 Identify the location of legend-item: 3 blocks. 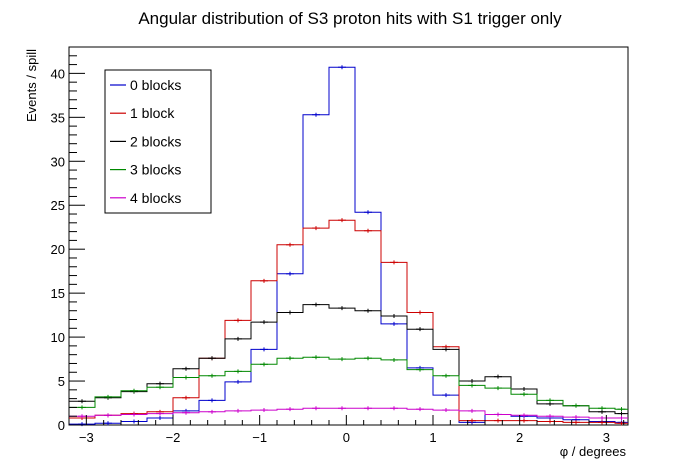
(145, 170).